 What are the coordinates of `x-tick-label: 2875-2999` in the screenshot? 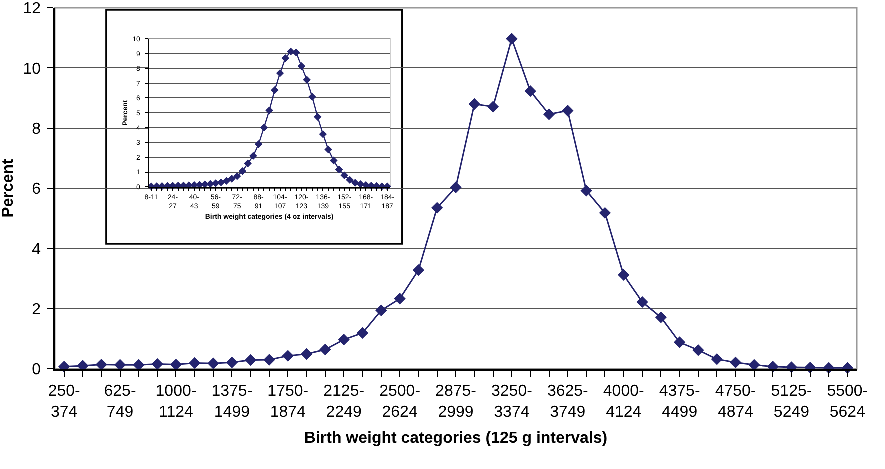 It's located at (456, 401).